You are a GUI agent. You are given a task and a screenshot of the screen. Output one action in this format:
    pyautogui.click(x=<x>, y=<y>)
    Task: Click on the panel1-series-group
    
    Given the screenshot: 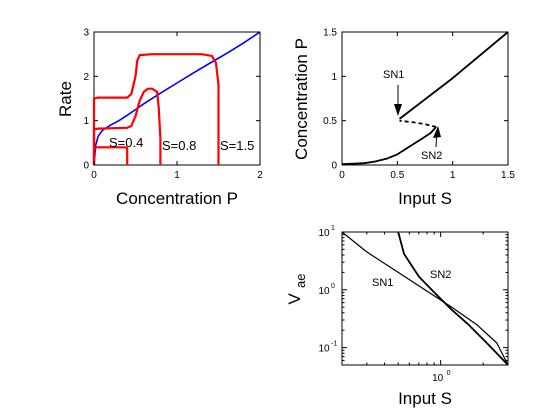 What is the action you would take?
    pyautogui.click(x=176, y=98)
    